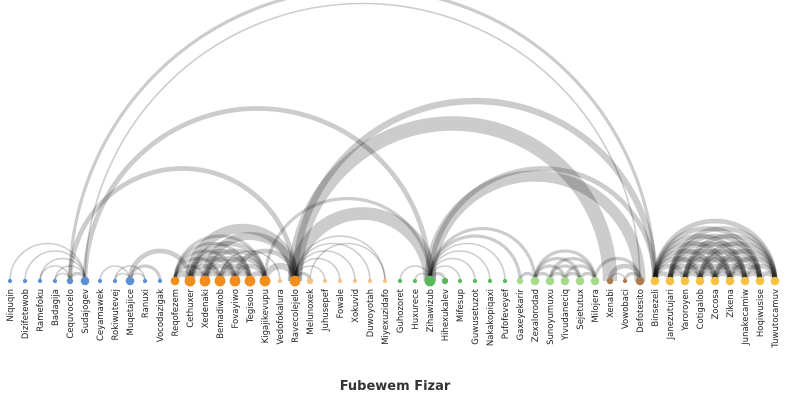 Image resolution: width=786 pixels, height=400 pixels. I want to click on arc-link-Kigajikevupu-Ravecolejelo, so click(280, 272).